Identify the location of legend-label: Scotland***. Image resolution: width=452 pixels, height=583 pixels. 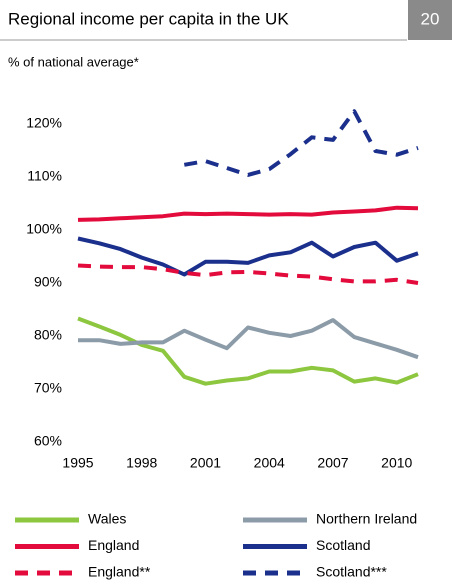
(351, 572).